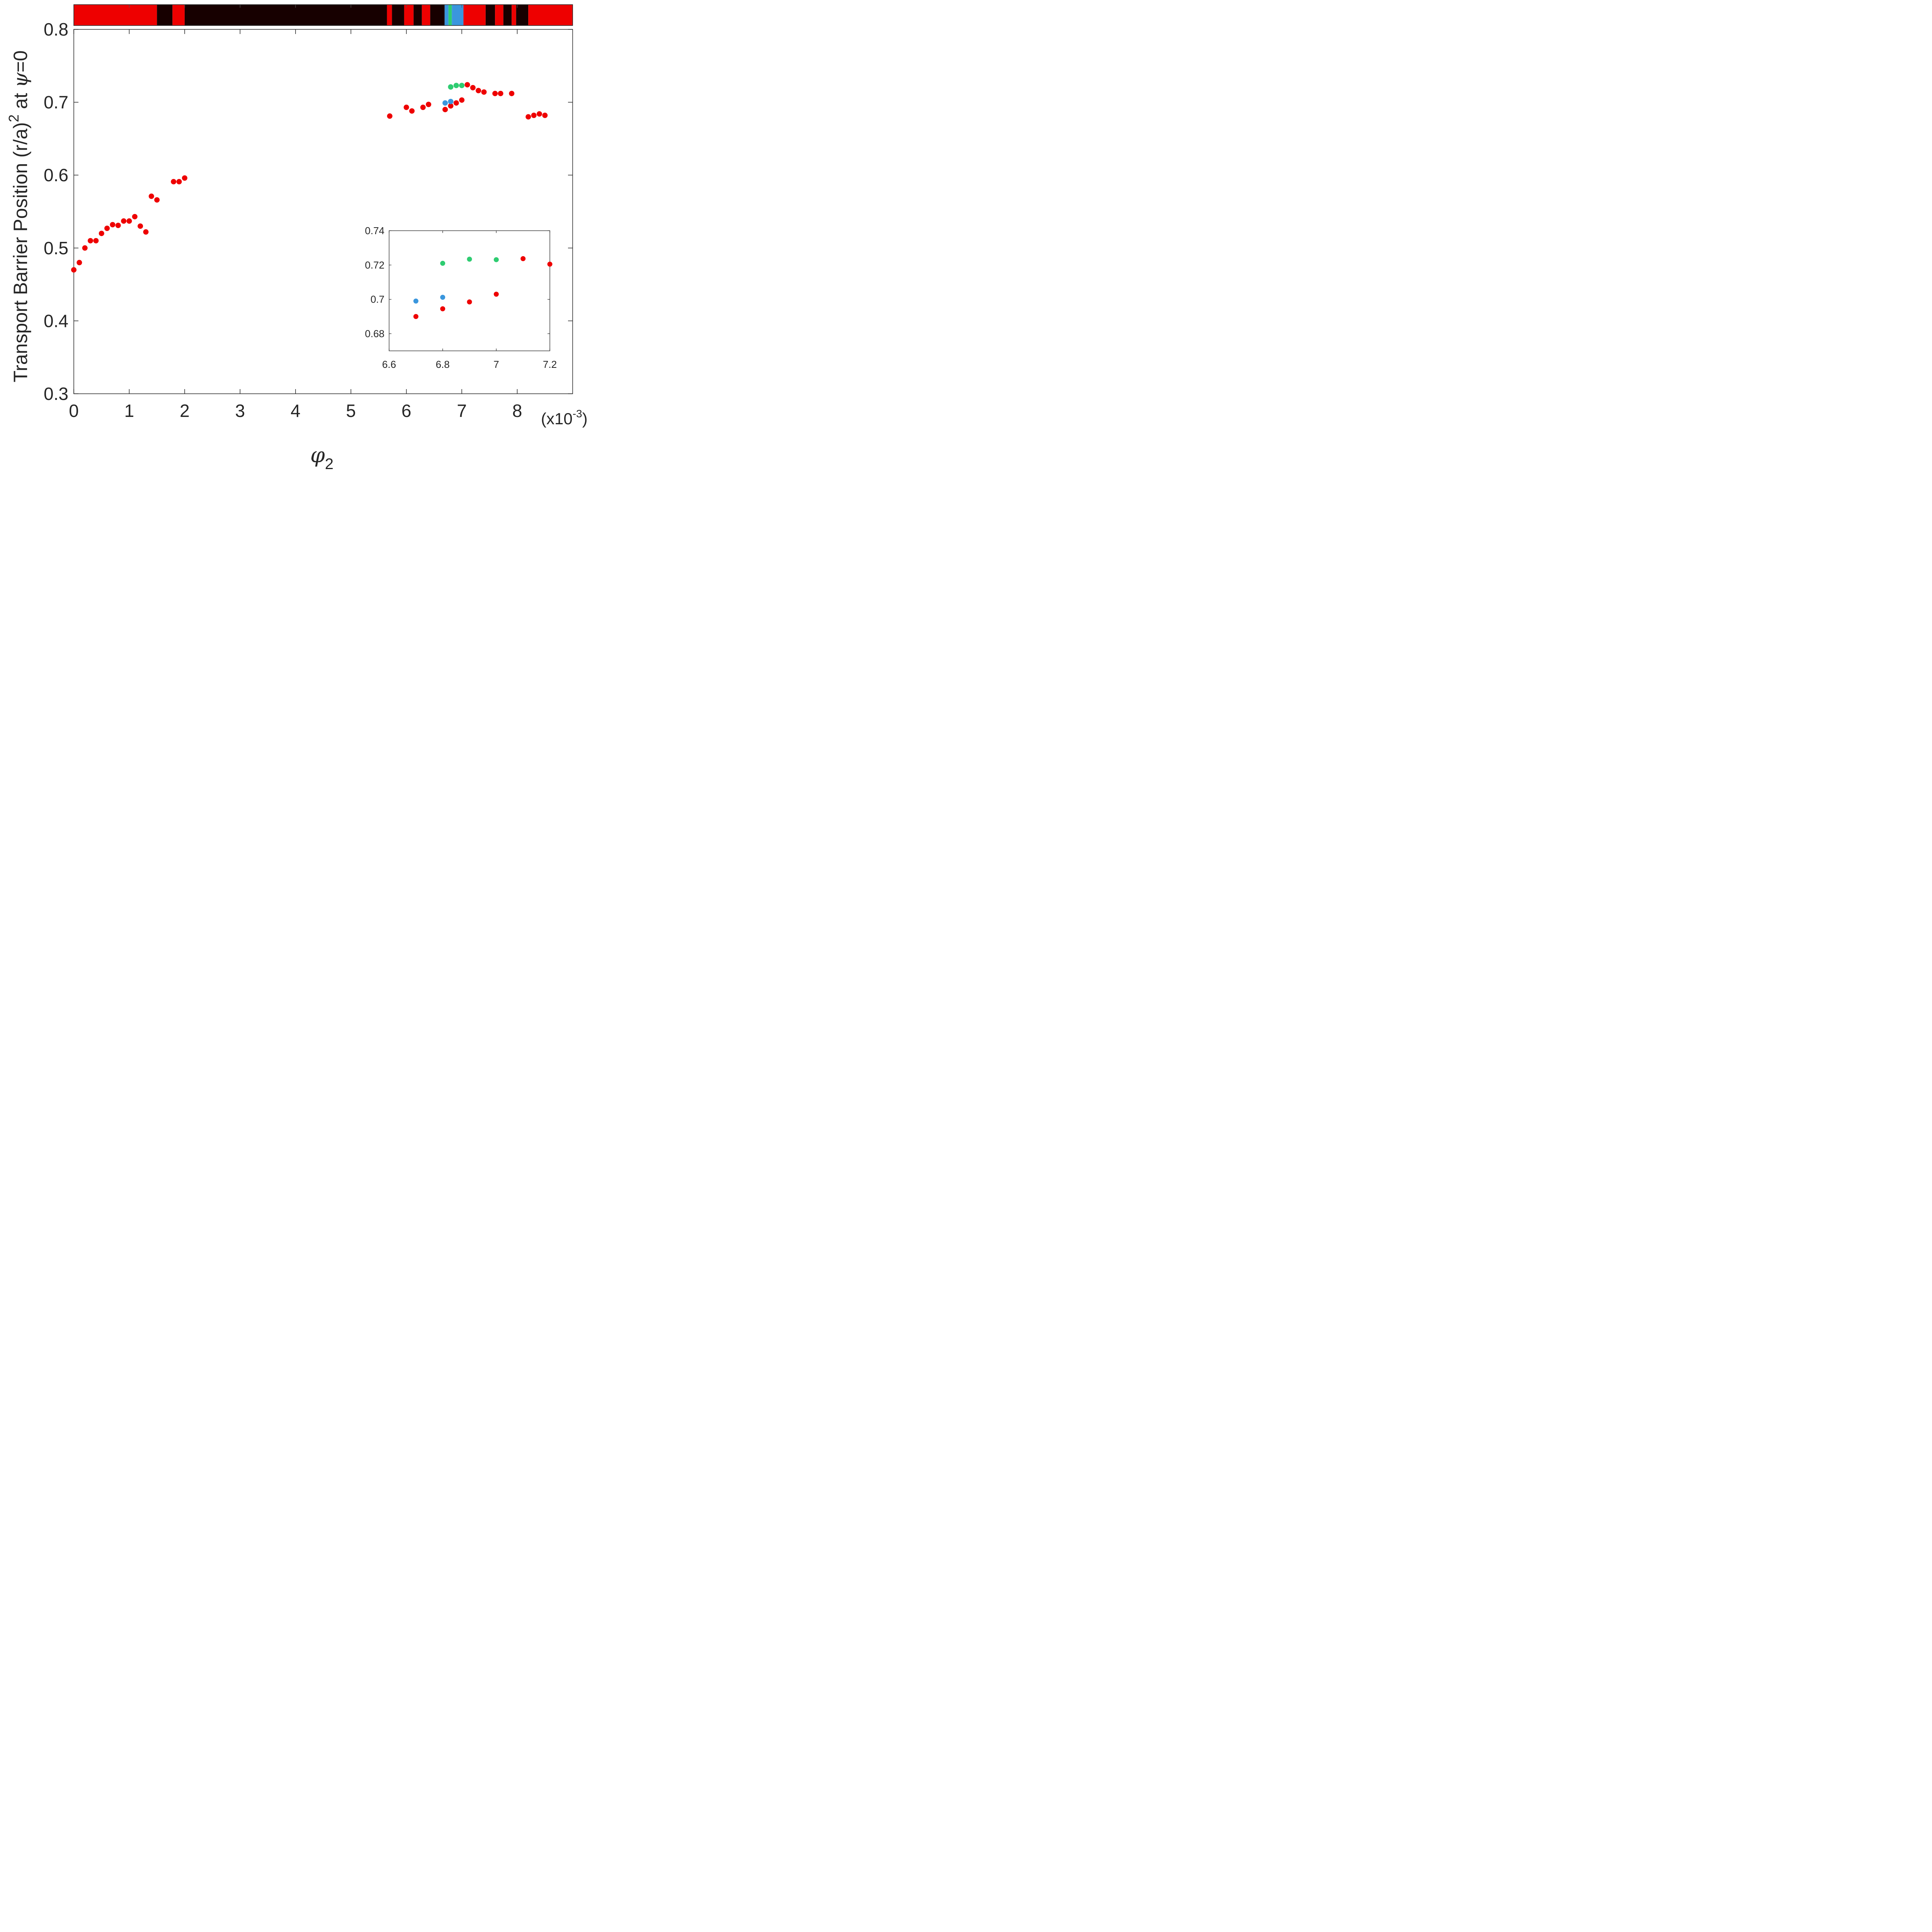  What do you see at coordinates (321, 458) in the screenshot?
I see `x-axis-label: φ2` at bounding box center [321, 458].